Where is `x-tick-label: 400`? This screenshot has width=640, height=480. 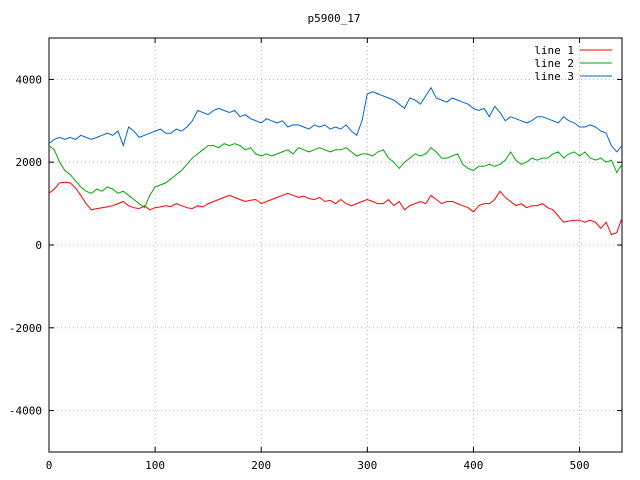
x-tick-label: 400 is located at coordinates (474, 465).